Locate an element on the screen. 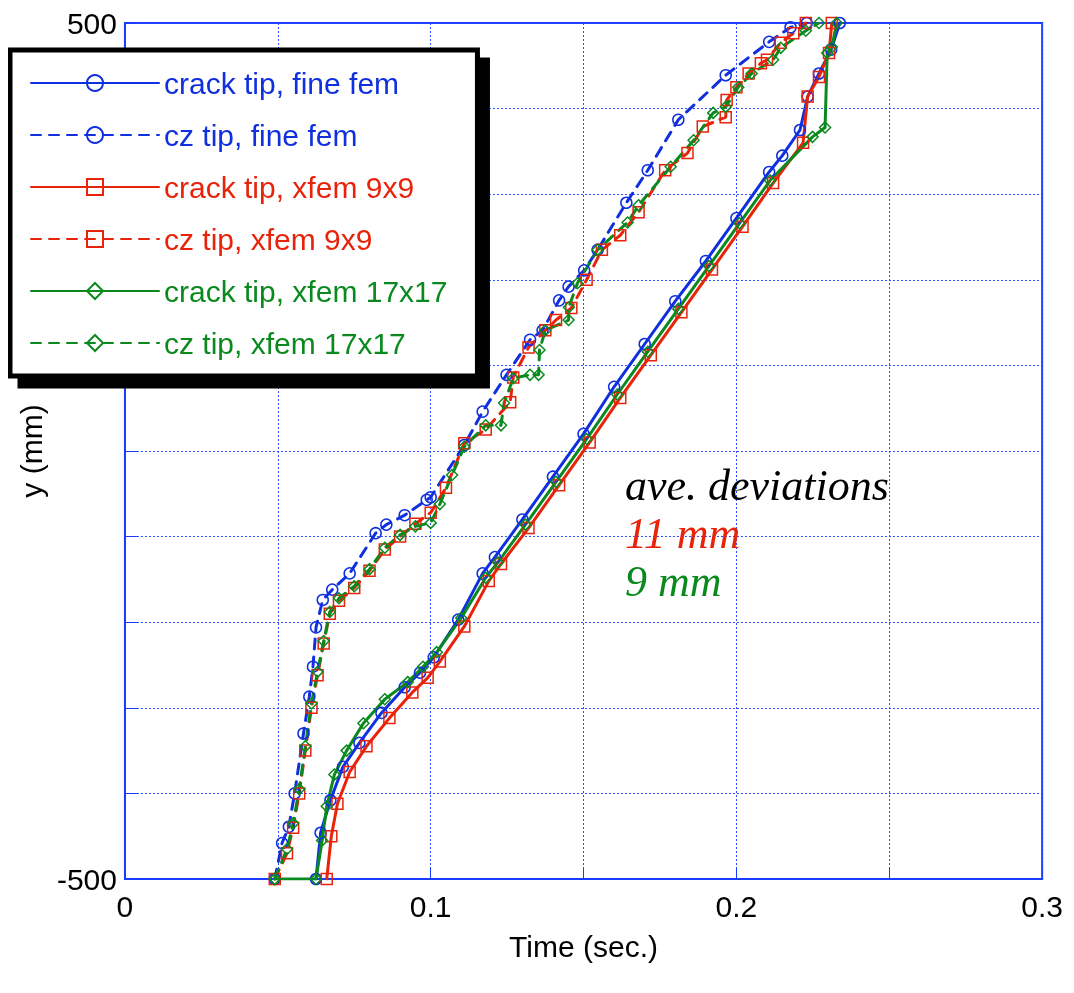 The image size is (1074, 993). annotation: 9 mm is located at coordinates (673, 581).